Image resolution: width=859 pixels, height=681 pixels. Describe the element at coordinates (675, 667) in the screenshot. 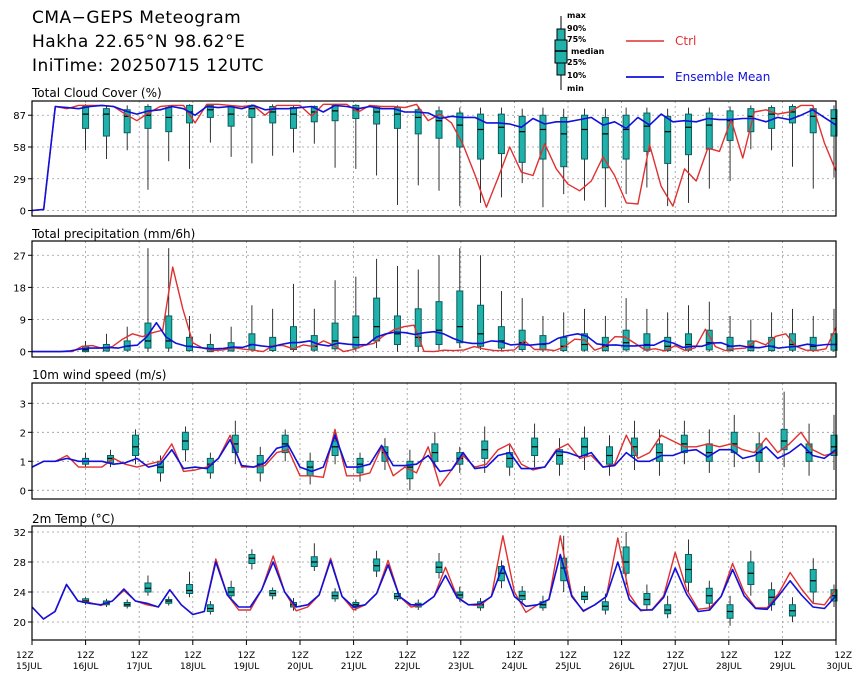

I see `x-tick-label-date: 27JUL` at that location.